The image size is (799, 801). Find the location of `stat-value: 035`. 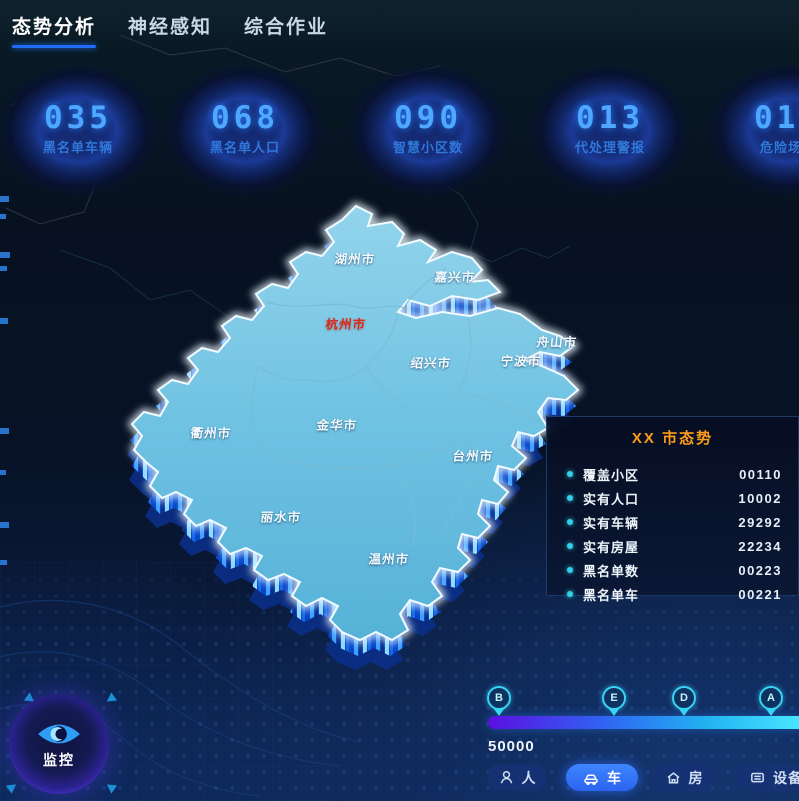

stat-value: 035 is located at coordinates (78, 118).